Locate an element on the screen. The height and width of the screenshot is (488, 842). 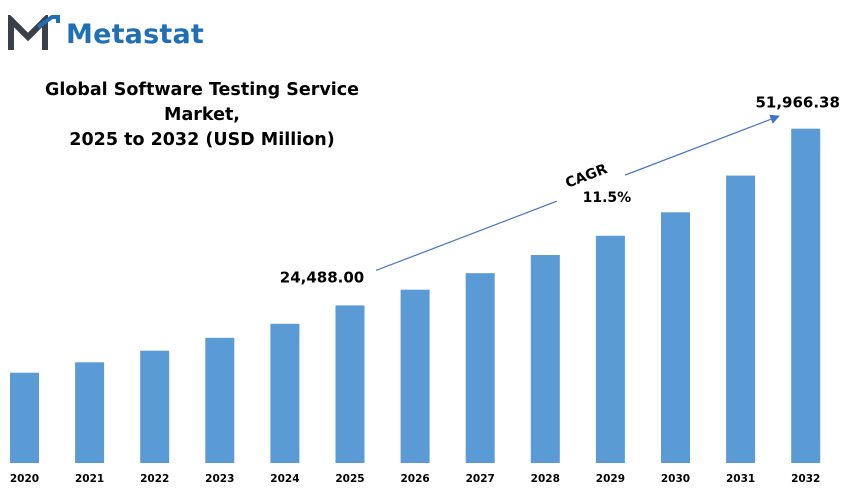
x-tick-2021: 2021 is located at coordinates (89, 479).